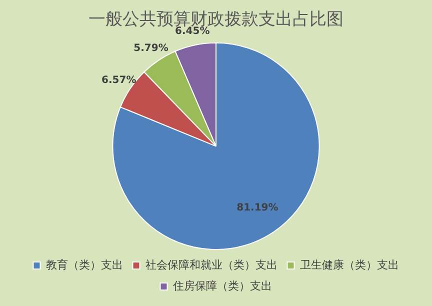  What do you see at coordinates (257, 208) in the screenshot?
I see `data-label: 81.19%` at bounding box center [257, 208].